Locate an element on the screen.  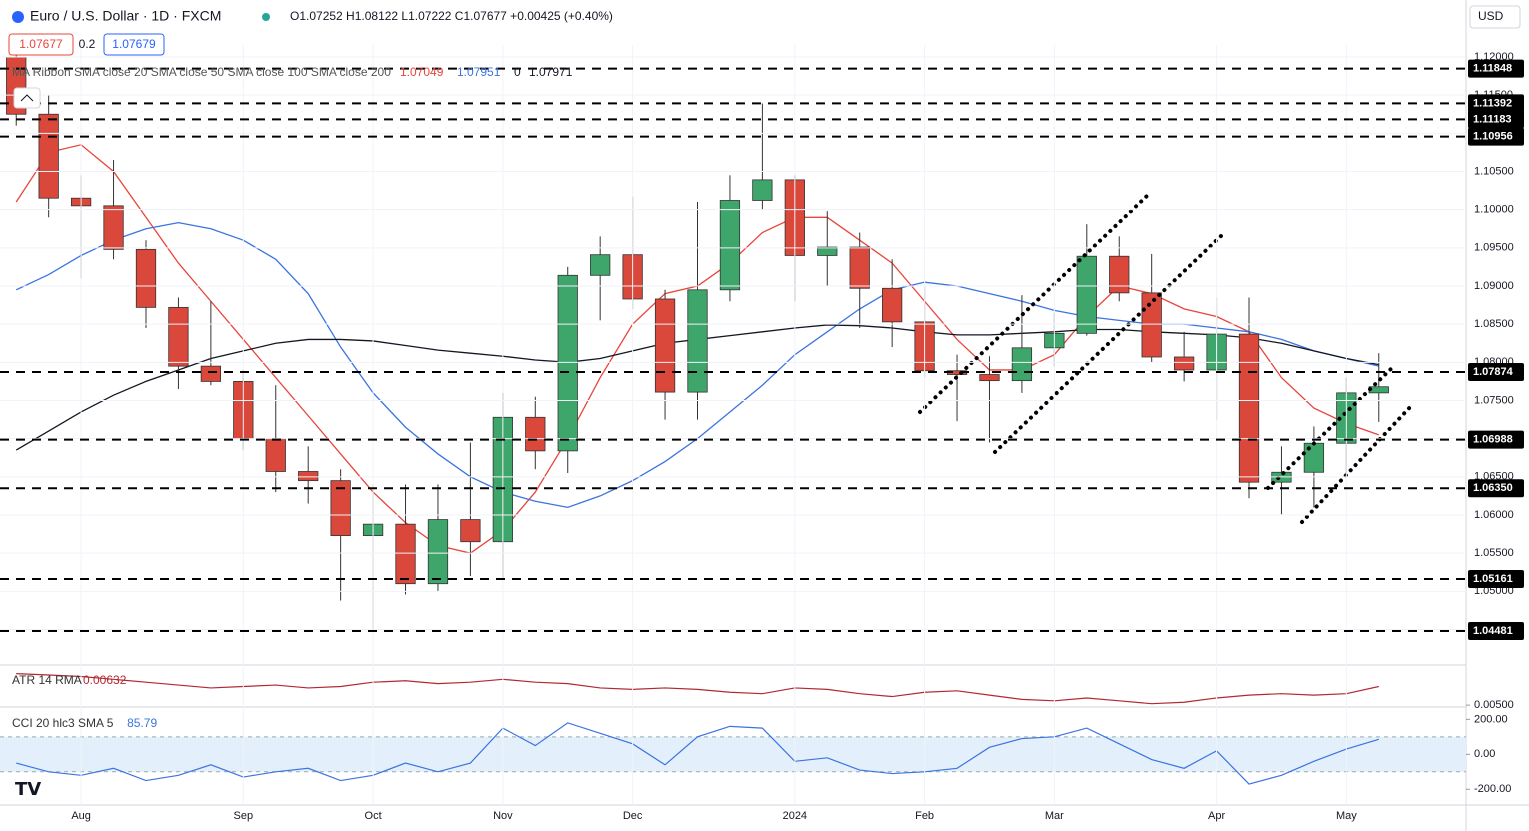
collapse-button is located at coordinates (27, 98).